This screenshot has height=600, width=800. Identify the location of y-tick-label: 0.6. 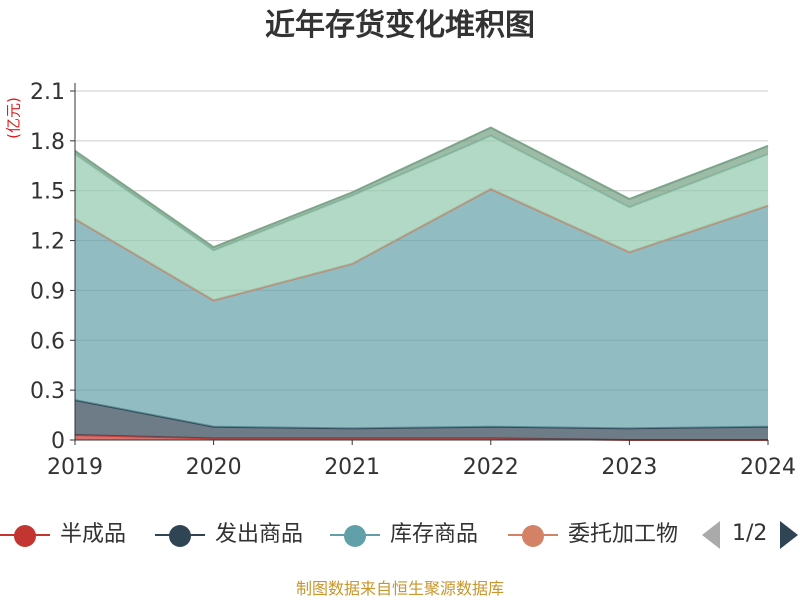
(47, 341).